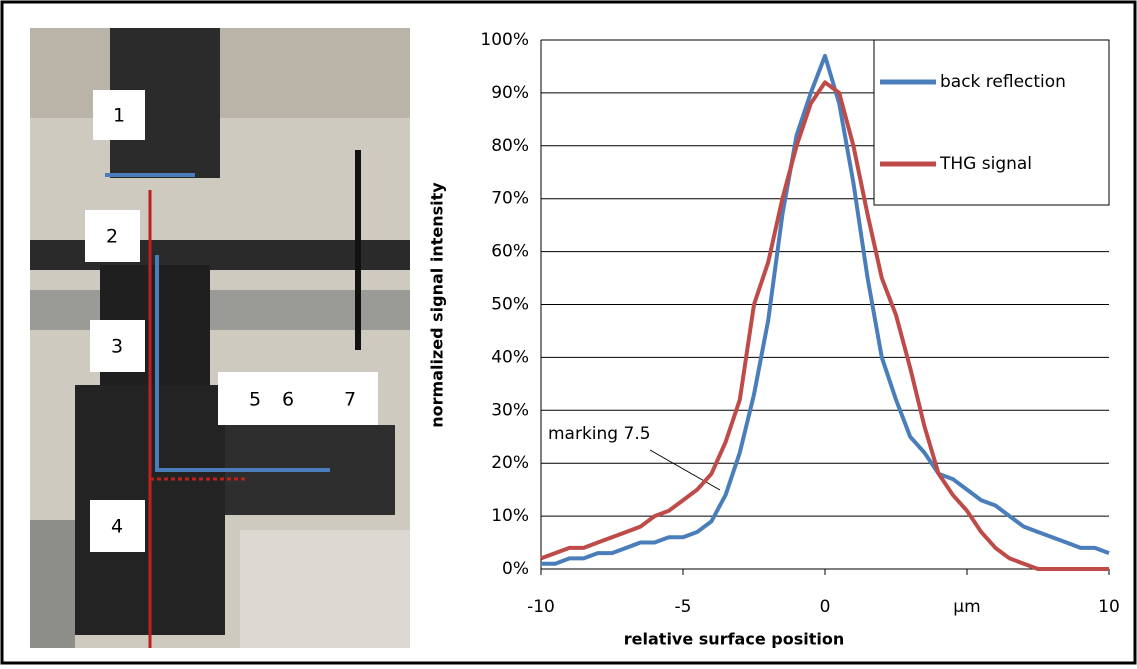 Image resolution: width=1137 pixels, height=669 pixels. What do you see at coordinates (288, 400) in the screenshot?
I see `photo-label: 6` at bounding box center [288, 400].